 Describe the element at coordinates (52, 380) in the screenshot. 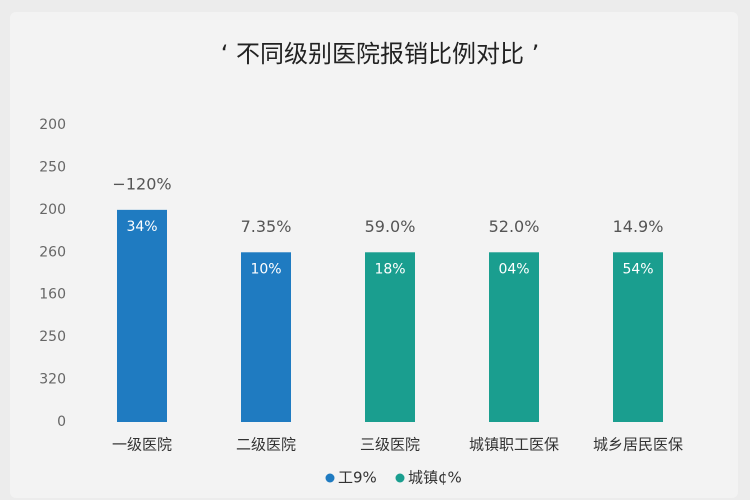

I see `y-tick-label: 320` at that location.